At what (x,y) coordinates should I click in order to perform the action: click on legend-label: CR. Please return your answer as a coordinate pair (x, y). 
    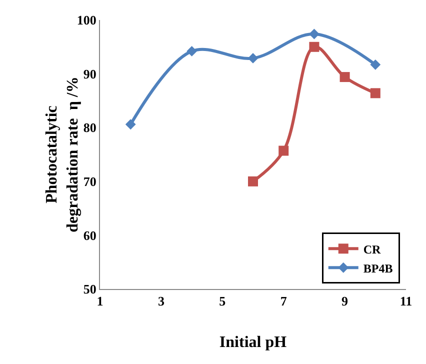
    Looking at the image, I should click on (372, 249).